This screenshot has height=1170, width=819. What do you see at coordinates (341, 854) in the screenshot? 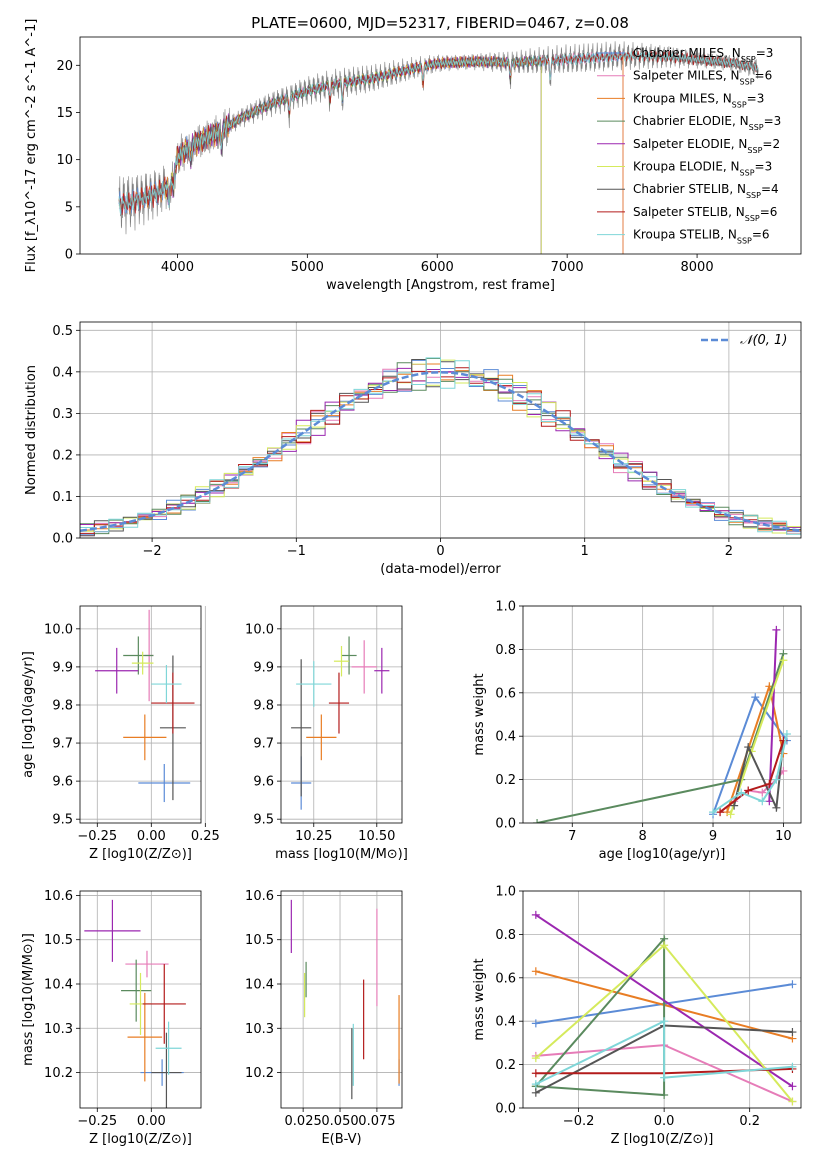
I see `x-axis-label: mass [log10(M/M⊙)]` at bounding box center [341, 854].